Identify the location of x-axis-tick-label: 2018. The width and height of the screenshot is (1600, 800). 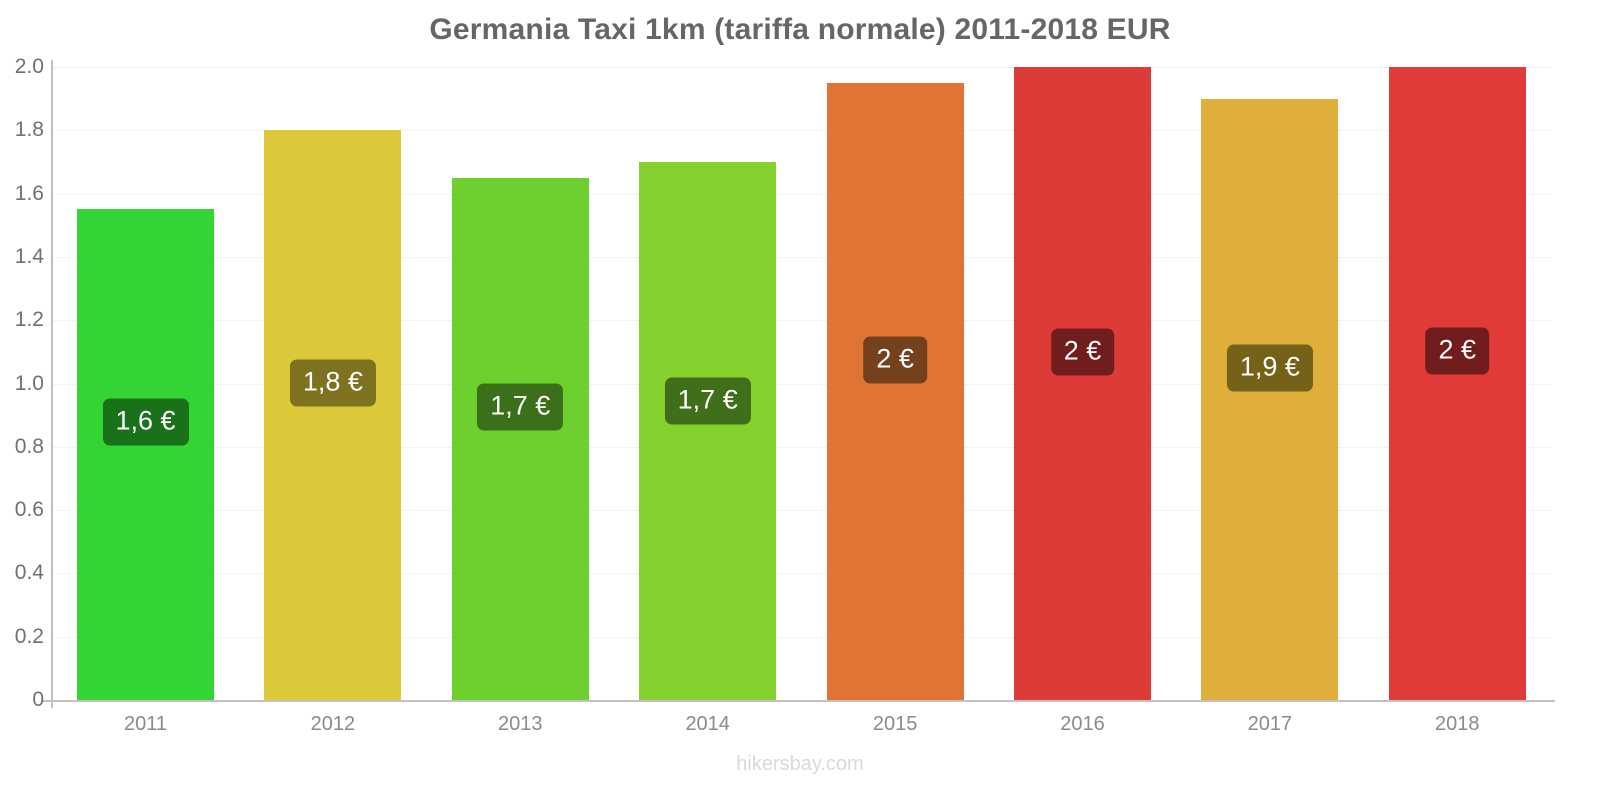
(1457, 724).